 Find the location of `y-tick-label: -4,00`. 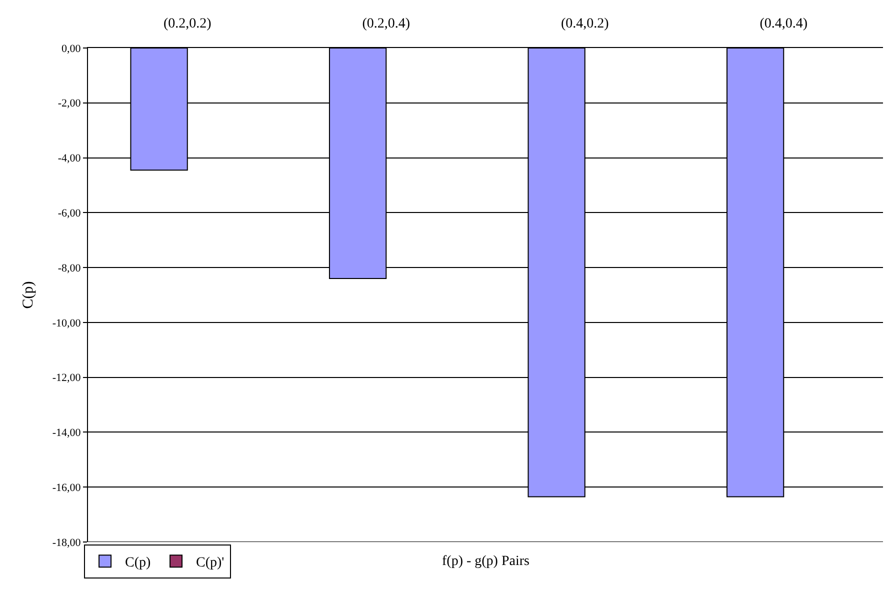

y-tick-label: -4,00 is located at coordinates (70, 158).